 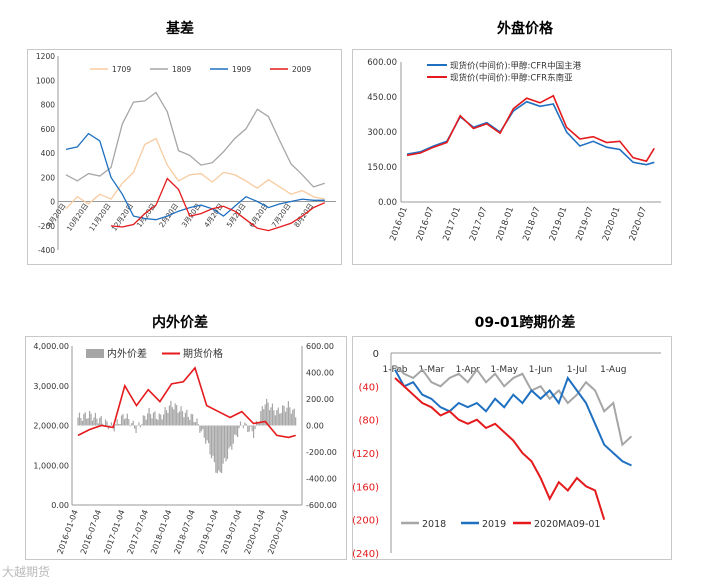 What do you see at coordinates (241, 69) in the screenshot?
I see `legend-label-1909: 1909` at bounding box center [241, 69].